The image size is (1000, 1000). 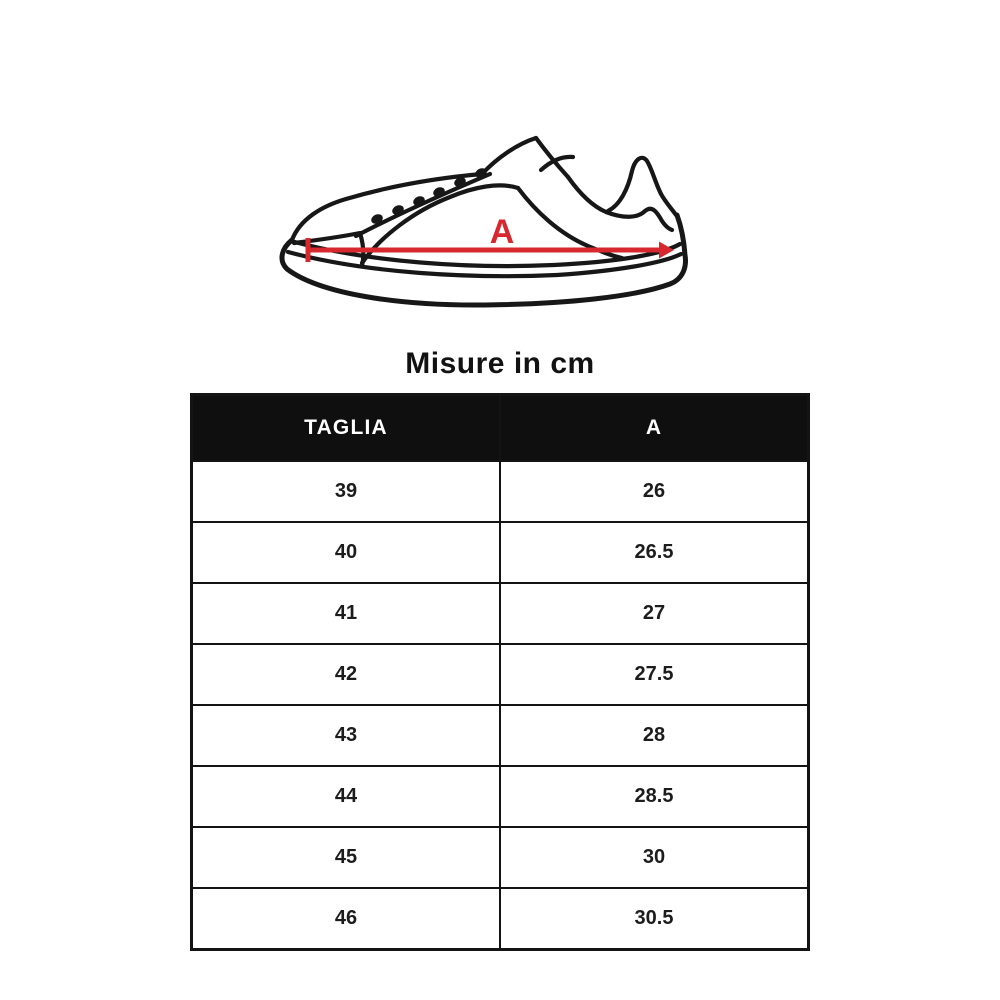 I want to click on header-row: TAGLIA A, so click(x=500, y=427).